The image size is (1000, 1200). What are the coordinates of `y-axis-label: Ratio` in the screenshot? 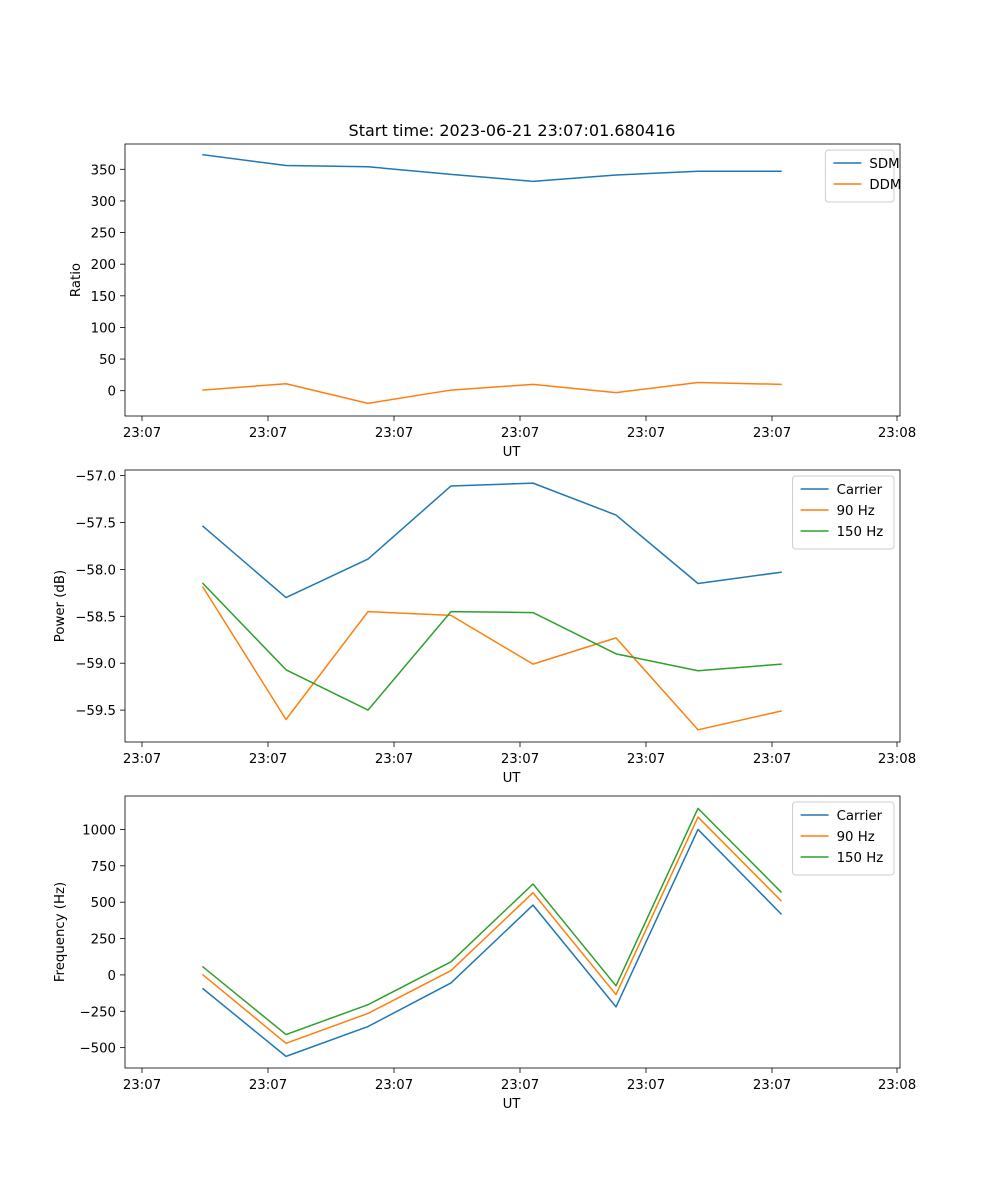 It's located at (76, 280).